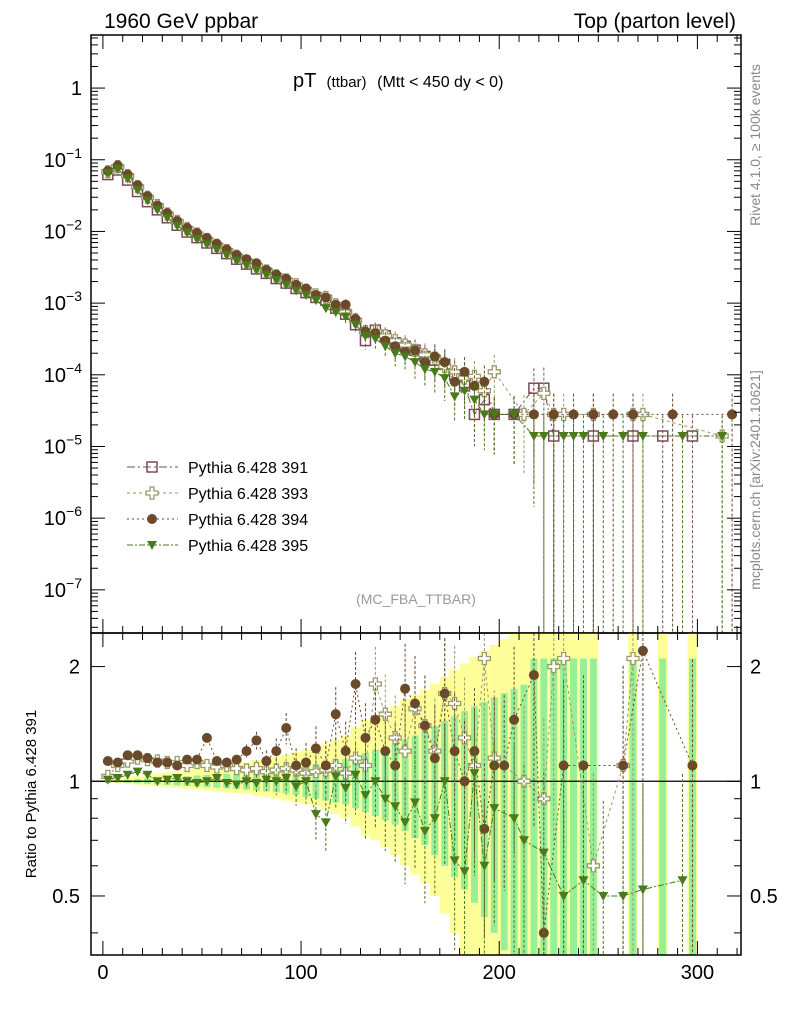  I want to click on legend-label: Pythia 6.428 394, so click(248, 520).